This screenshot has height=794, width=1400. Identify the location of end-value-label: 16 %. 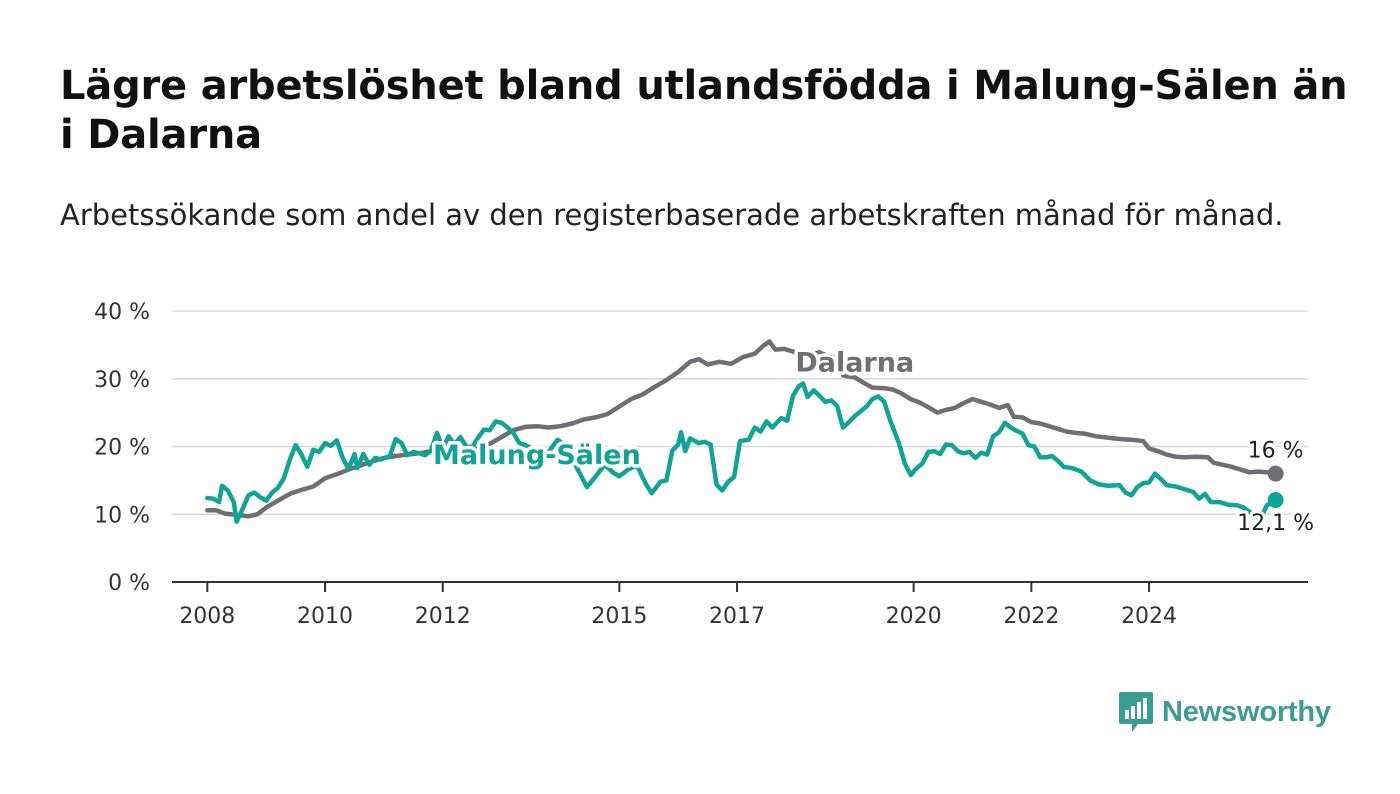
(1276, 451).